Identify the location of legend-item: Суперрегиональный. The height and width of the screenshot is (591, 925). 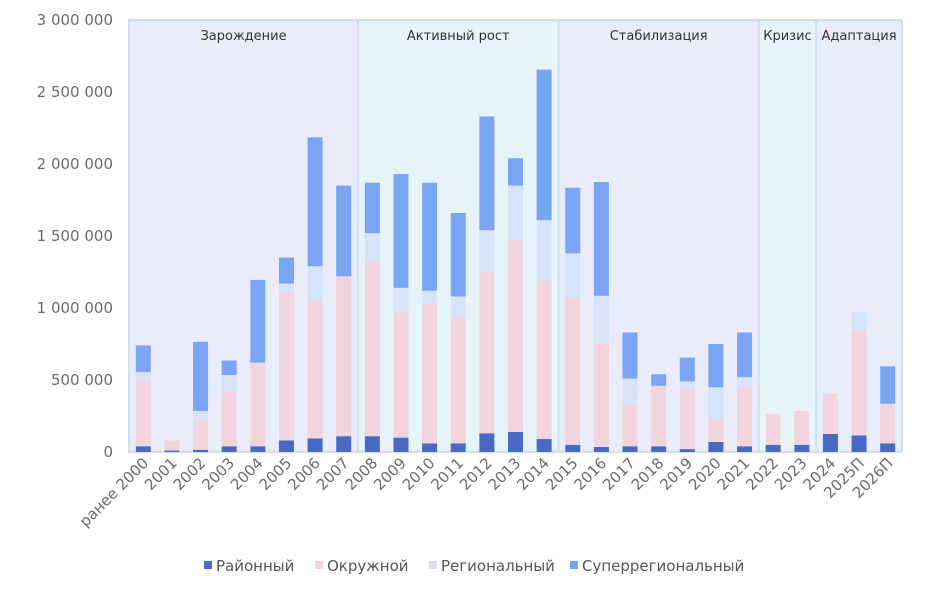
(657, 566).